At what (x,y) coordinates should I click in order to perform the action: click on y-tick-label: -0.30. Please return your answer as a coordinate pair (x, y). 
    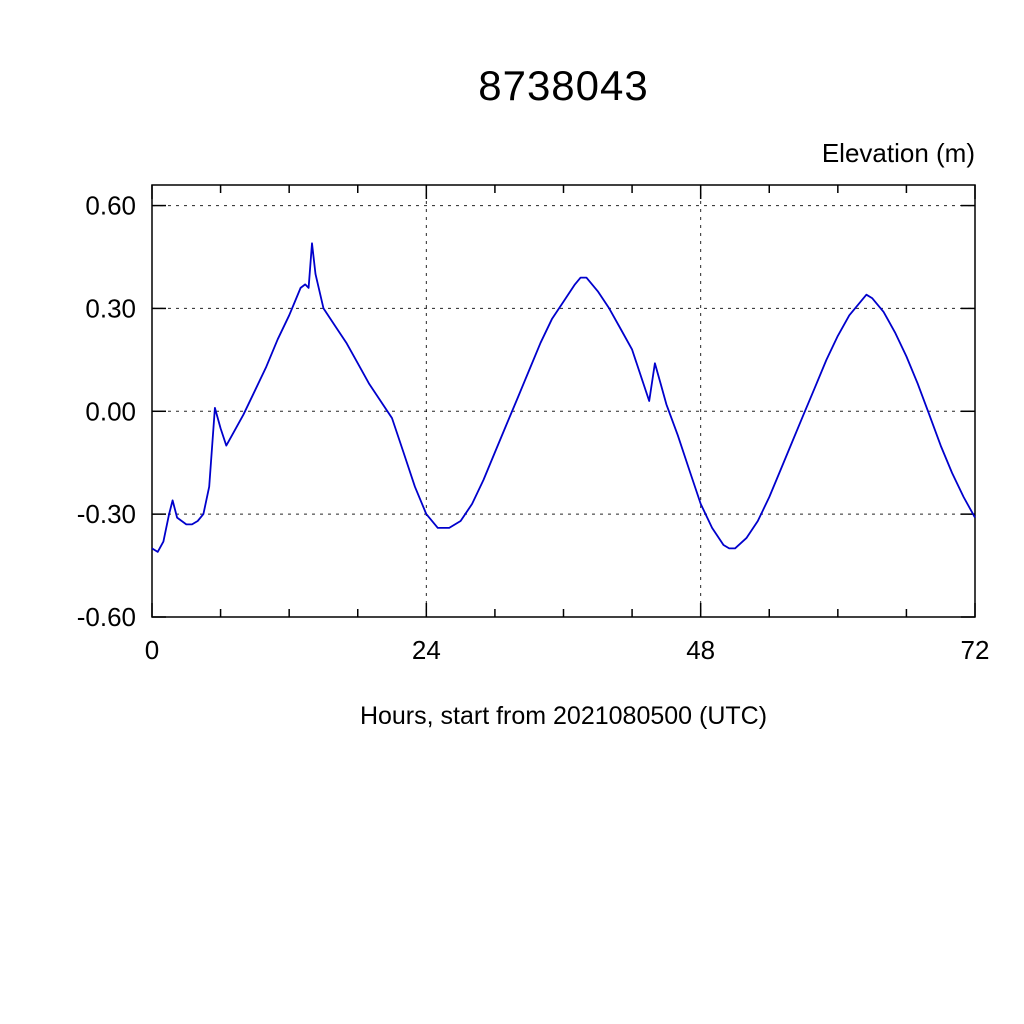
    Looking at the image, I should click on (106, 514).